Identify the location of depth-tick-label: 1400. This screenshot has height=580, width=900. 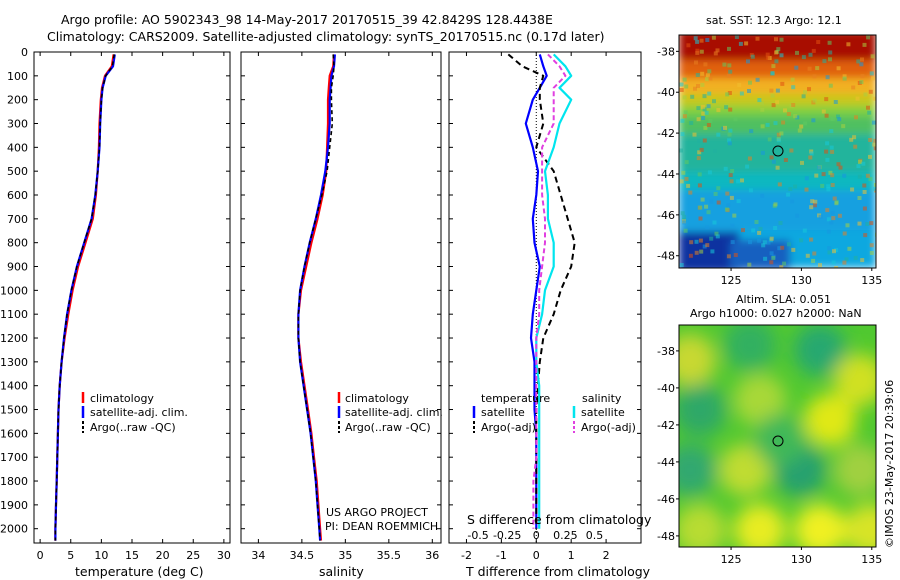
(14, 386).